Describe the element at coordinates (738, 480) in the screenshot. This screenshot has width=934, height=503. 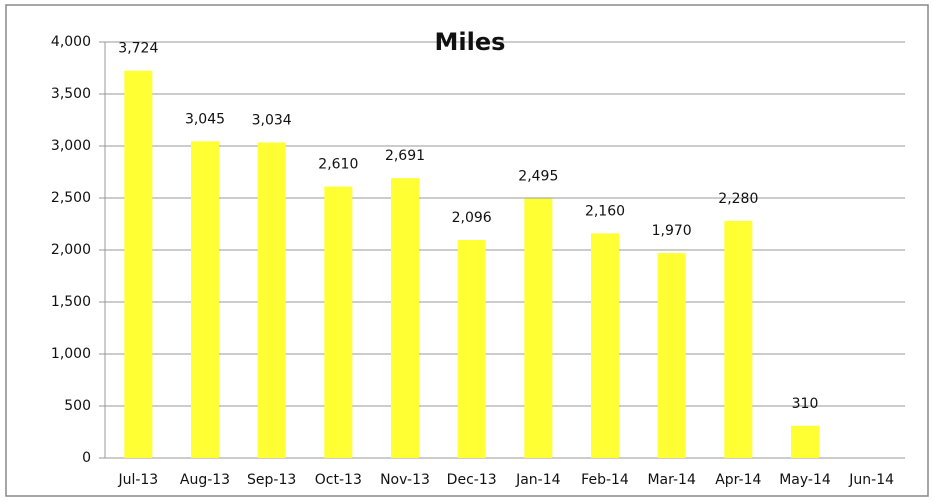
I see `x-tick-label: Apr-14` at that location.